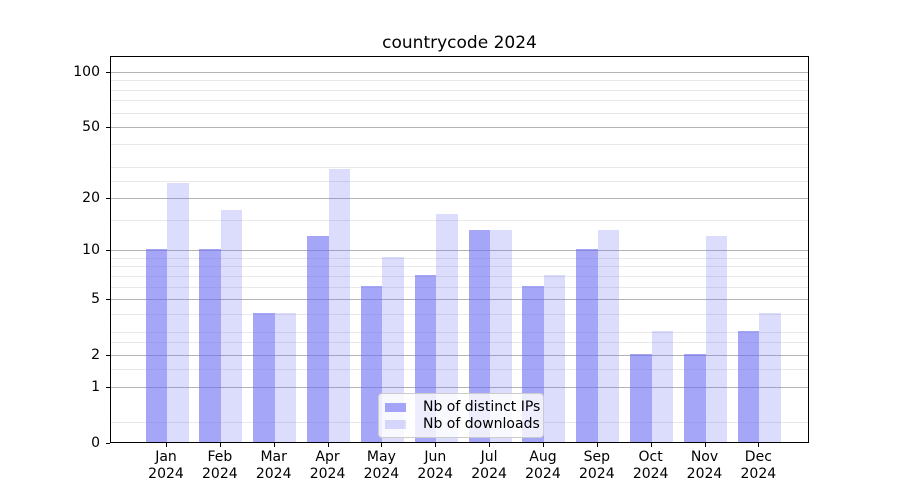  I want to click on bar-nb-of-distinct-ips-apr, so click(318, 338).